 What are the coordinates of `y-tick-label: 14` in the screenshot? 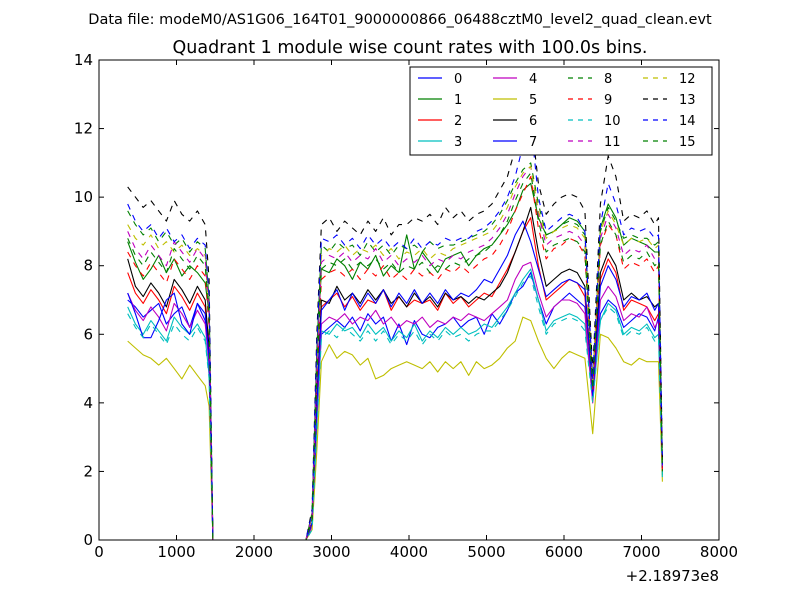 It's located at (83, 60).